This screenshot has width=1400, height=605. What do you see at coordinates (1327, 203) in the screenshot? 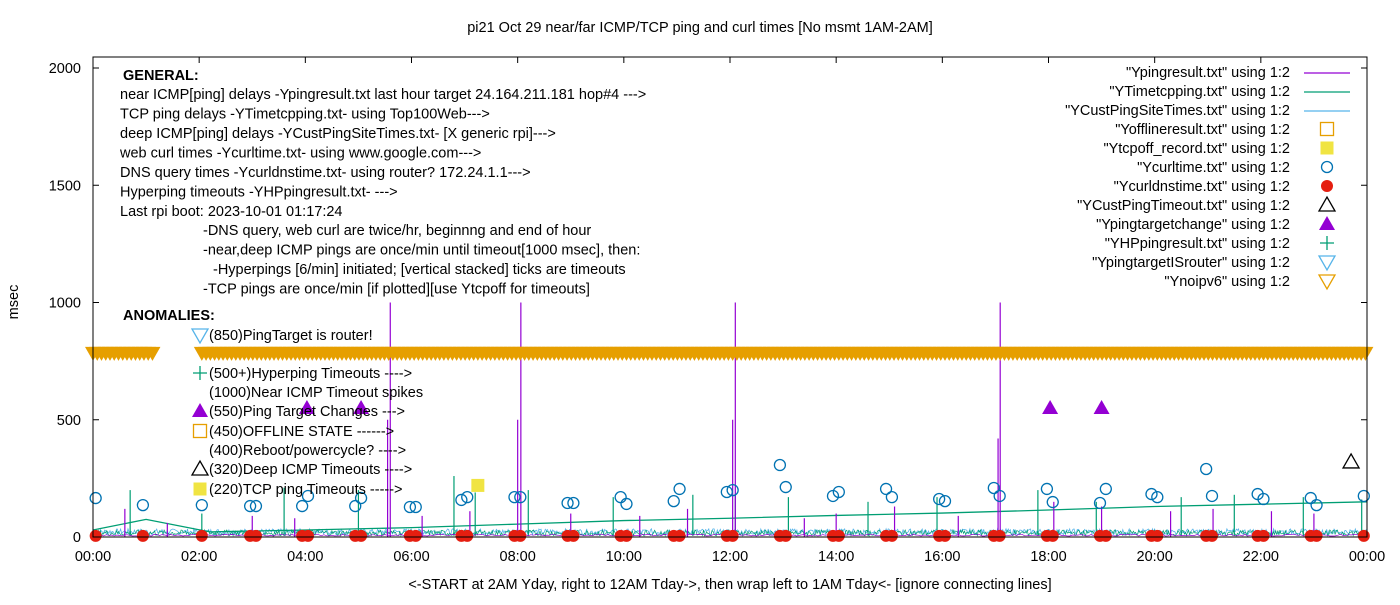
I see `legend-marker-custtimeout` at bounding box center [1327, 203].